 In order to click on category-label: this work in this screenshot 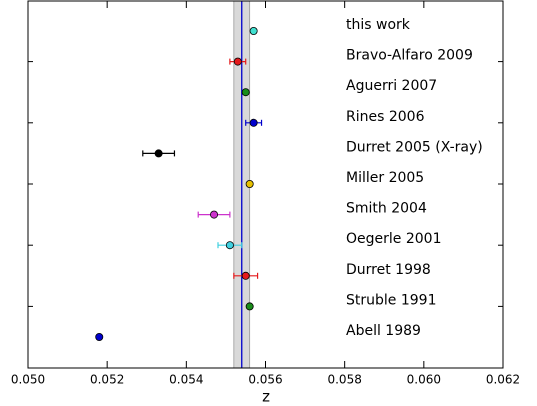, I will do `click(378, 25)`.